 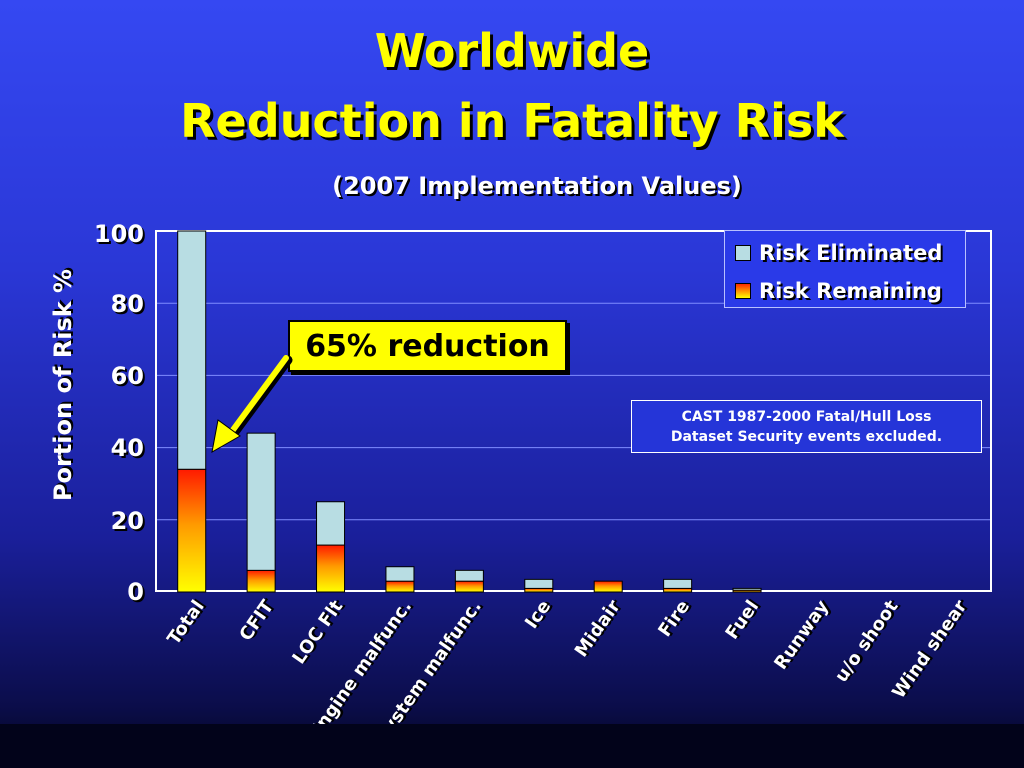 I want to click on note-line-2: Dataset Security events excluded., so click(x=806, y=436).